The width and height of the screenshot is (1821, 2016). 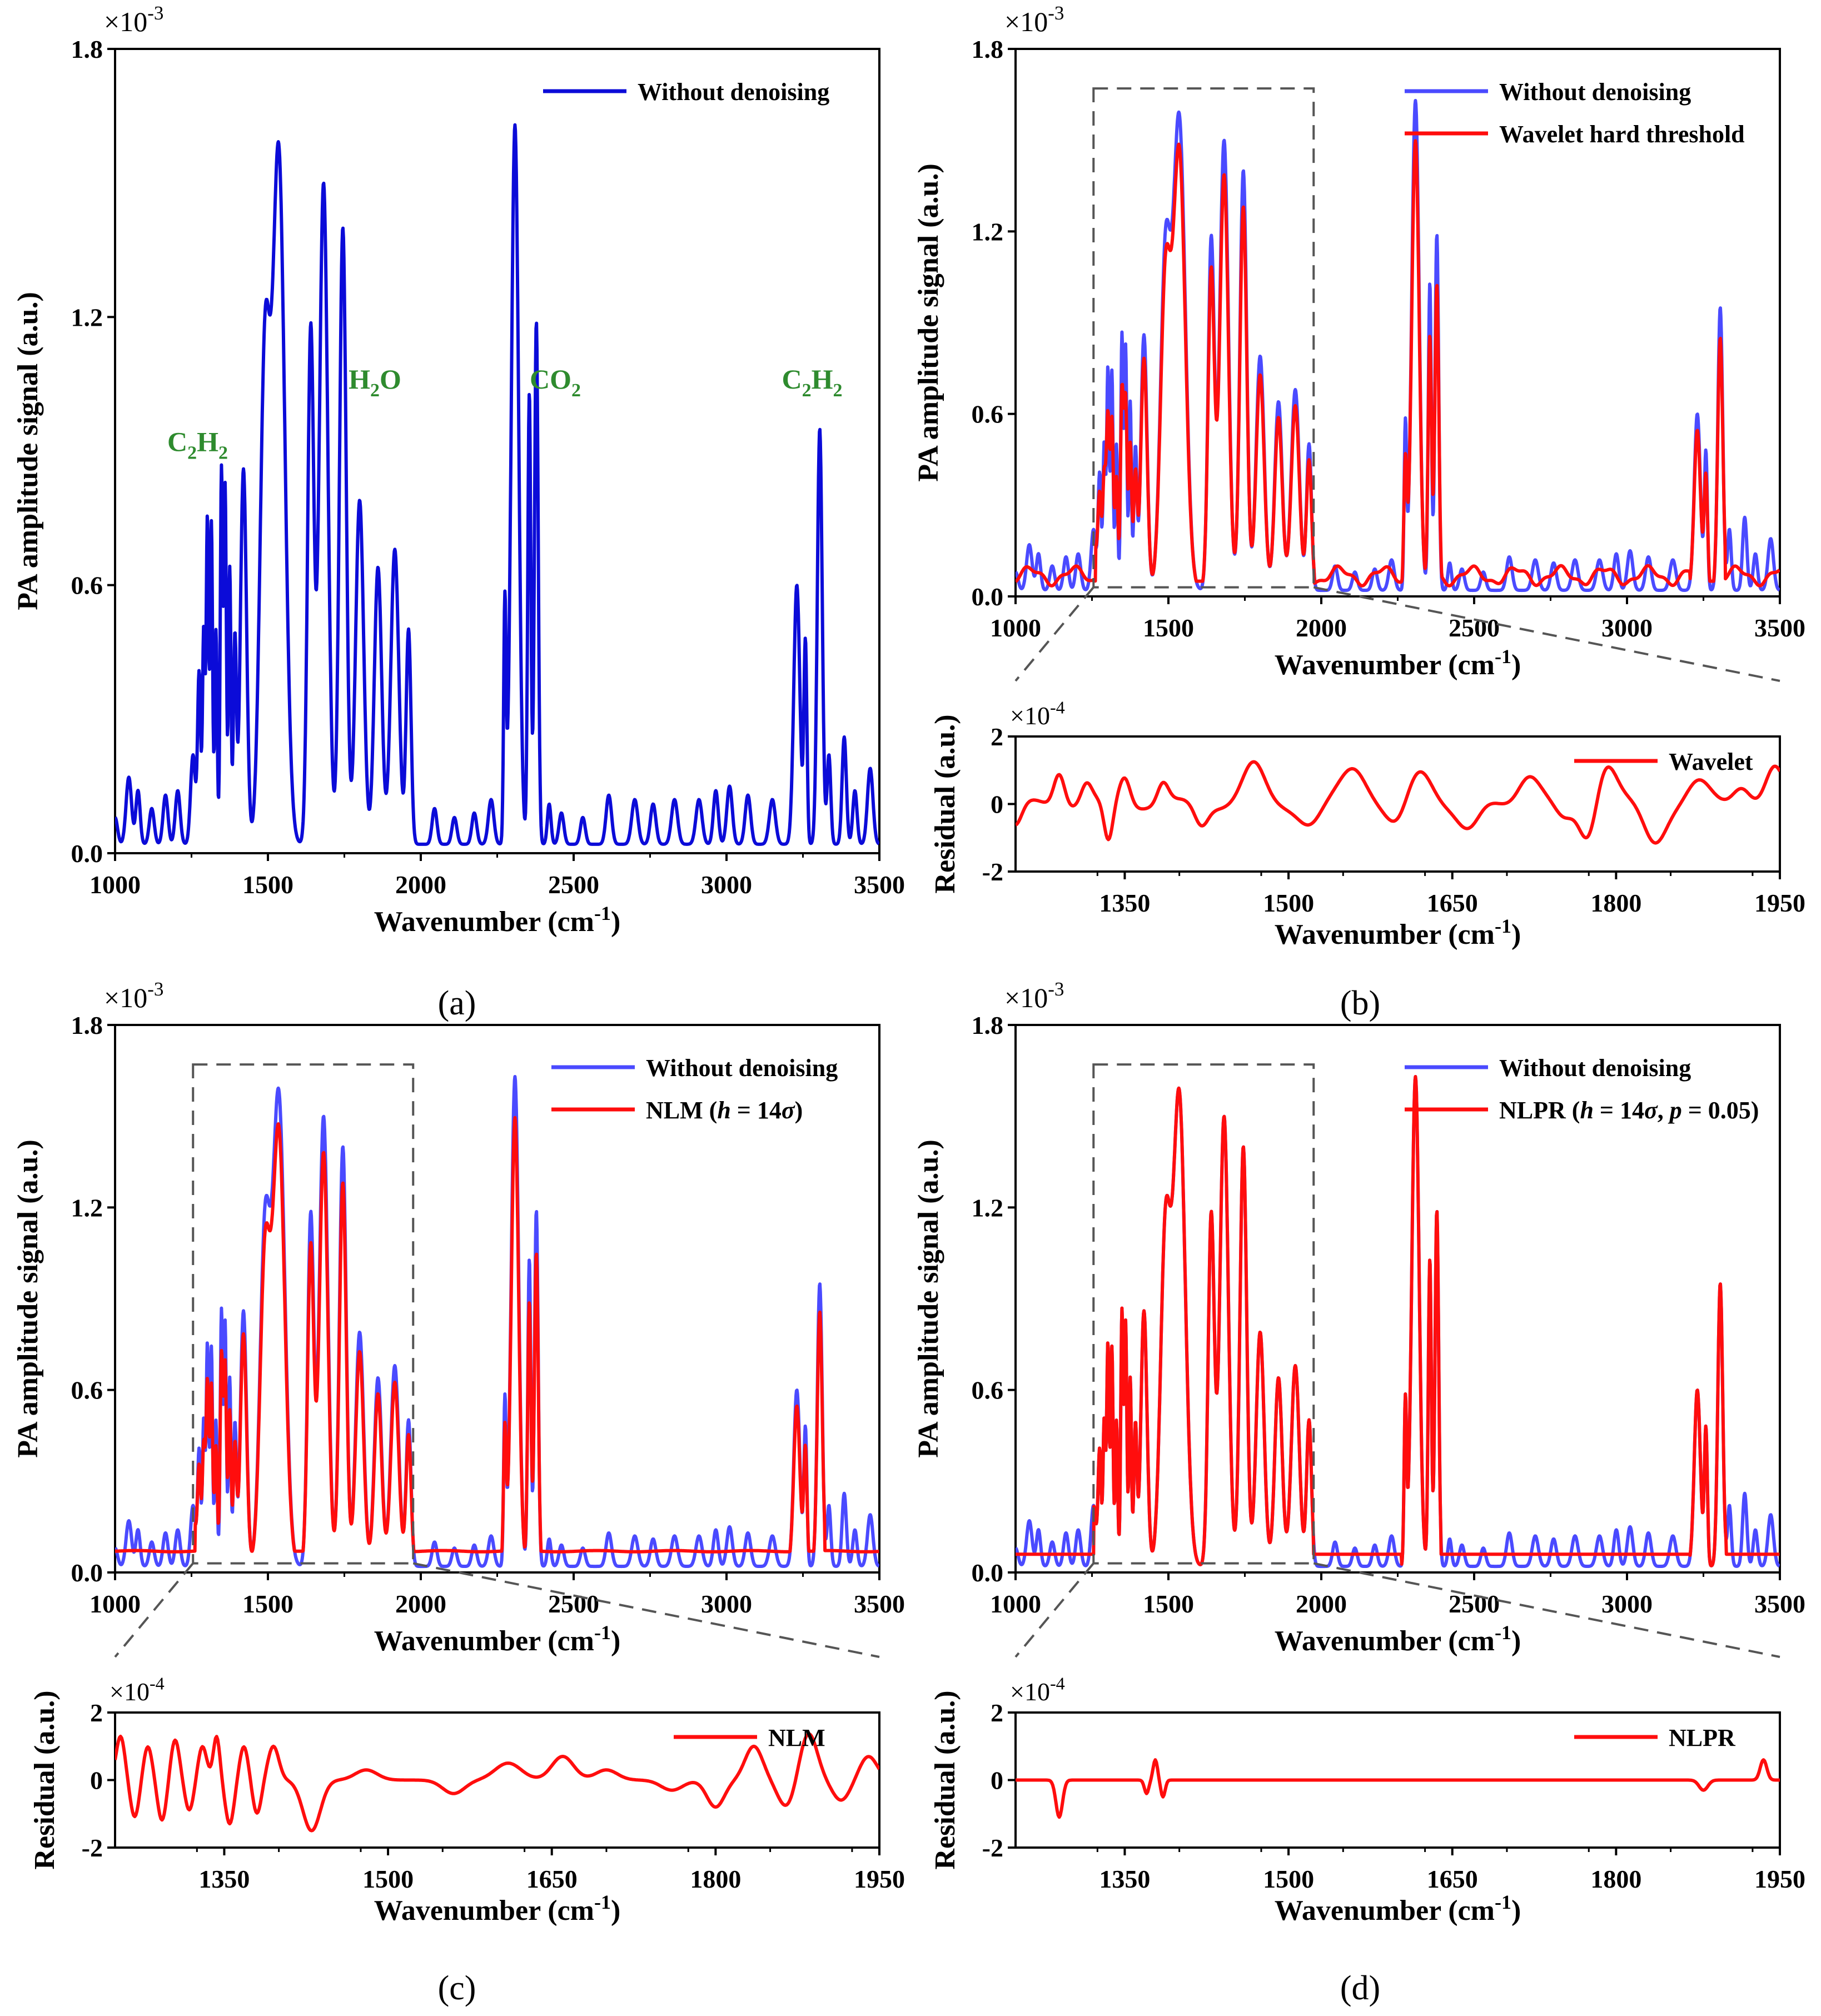 I want to click on peak-annotation: H2O, so click(x=375, y=382).